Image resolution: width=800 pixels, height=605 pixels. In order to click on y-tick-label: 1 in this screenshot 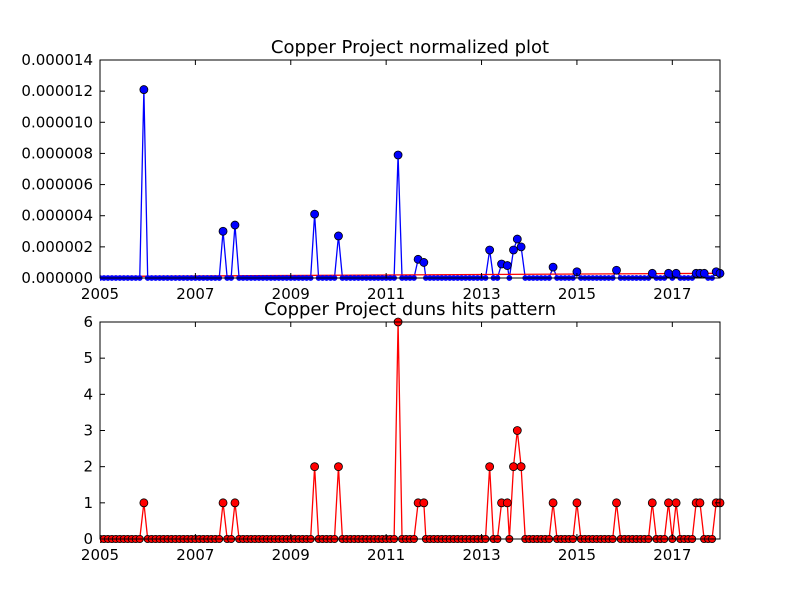, I will do `click(88, 503)`.